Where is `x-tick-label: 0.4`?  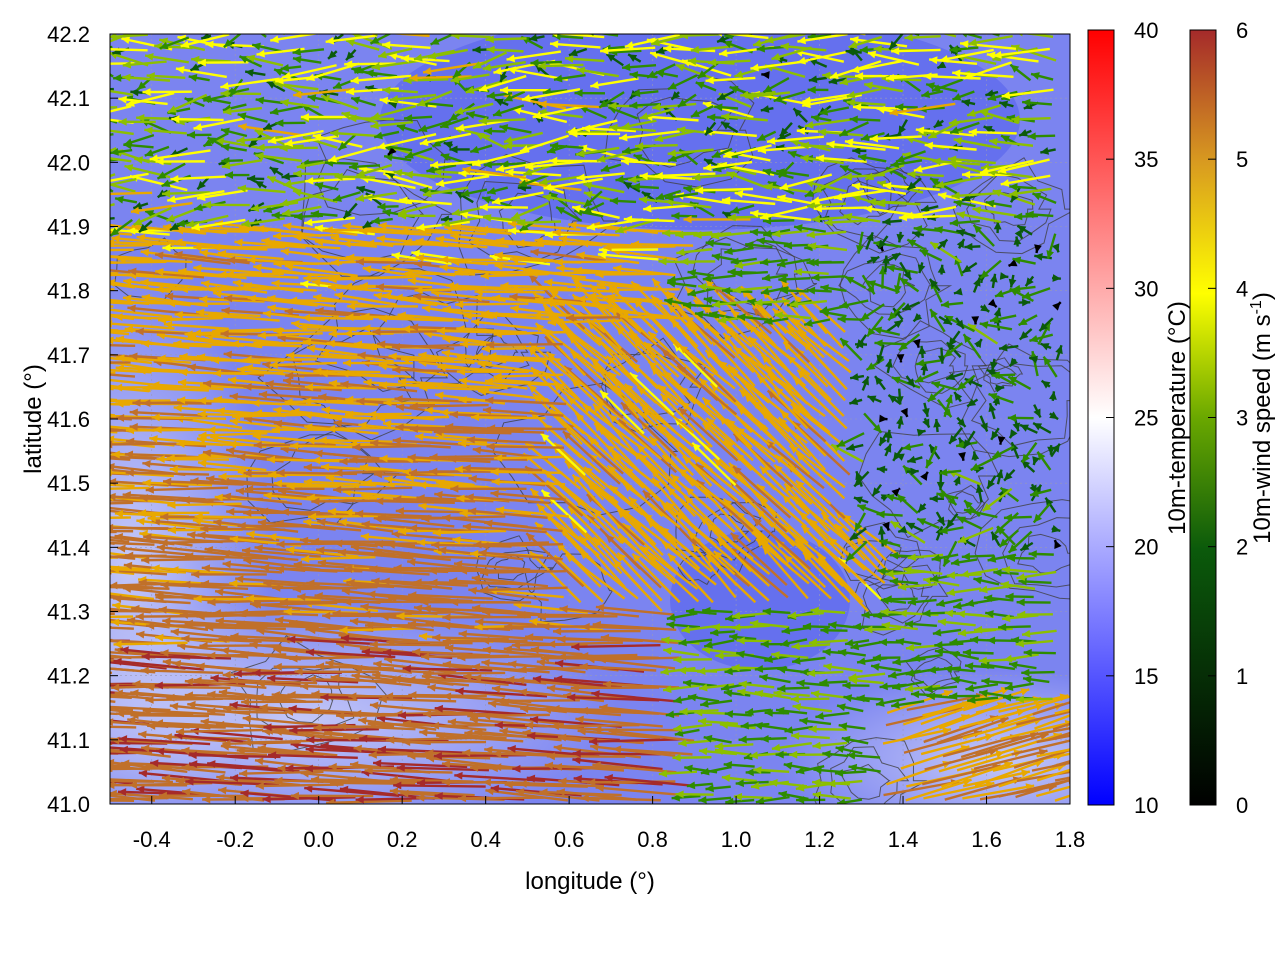 x-tick-label: 0.4 is located at coordinates (485, 839).